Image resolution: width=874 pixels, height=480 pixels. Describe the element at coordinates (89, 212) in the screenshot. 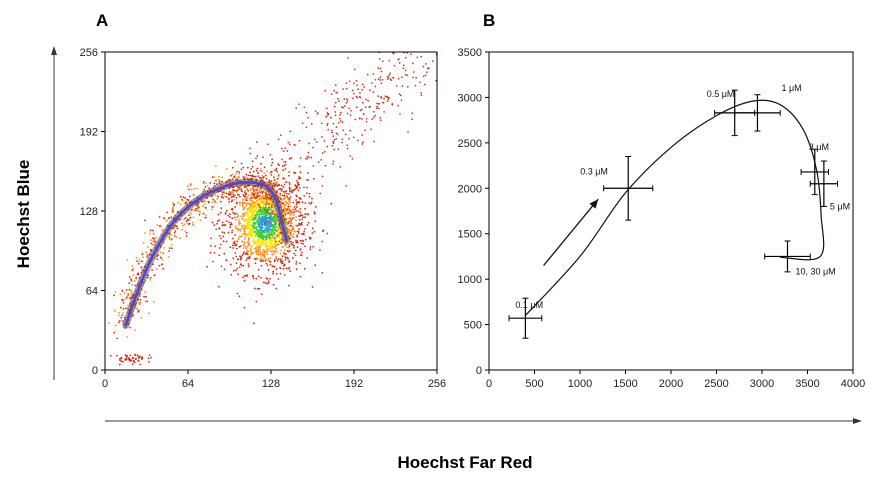

I see `panel-a-y-tick-label: 128` at that location.